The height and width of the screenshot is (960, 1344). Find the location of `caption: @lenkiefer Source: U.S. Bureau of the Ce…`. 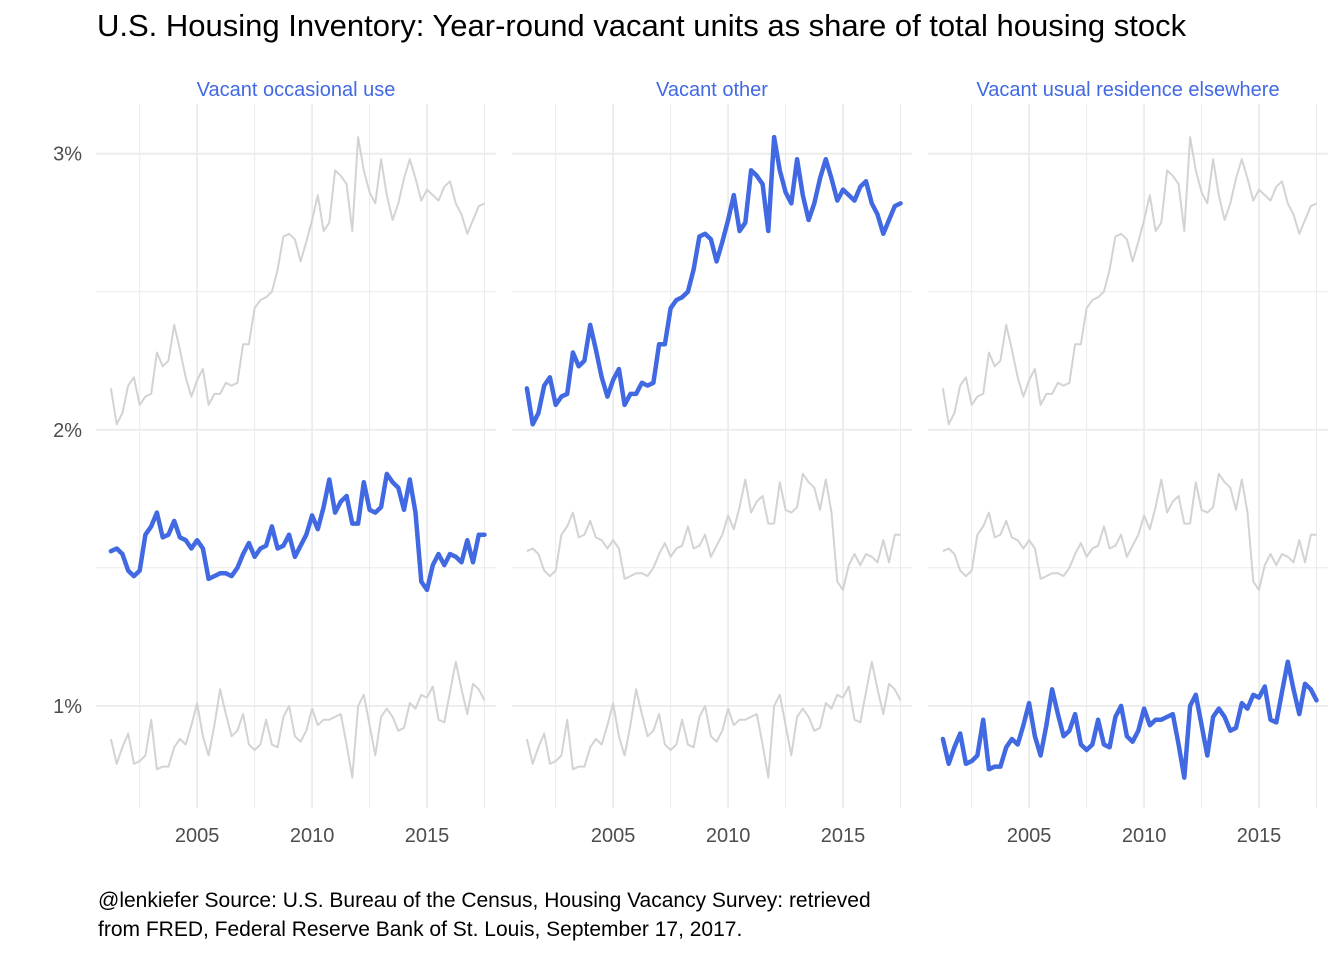

caption: @lenkiefer Source: U.S. Bureau of the Ce… is located at coordinates (484, 915).